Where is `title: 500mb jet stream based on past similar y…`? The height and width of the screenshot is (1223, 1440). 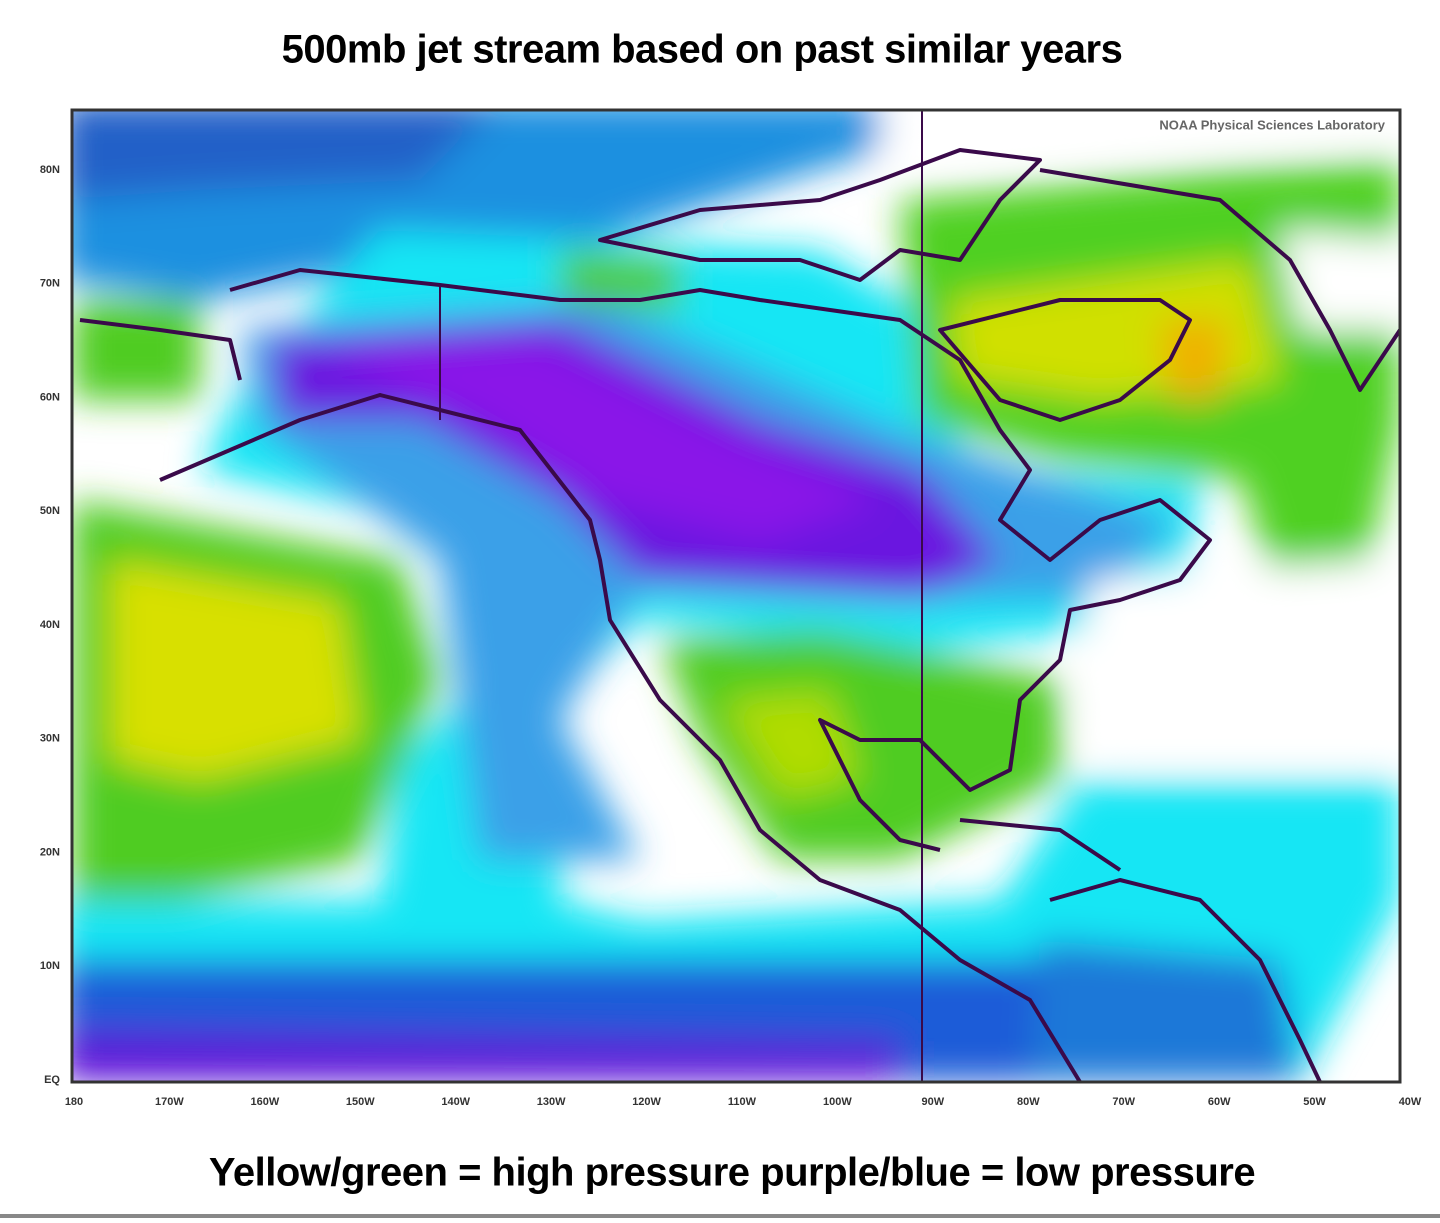
title: 500mb jet stream based on past similar y… is located at coordinates (702, 50).